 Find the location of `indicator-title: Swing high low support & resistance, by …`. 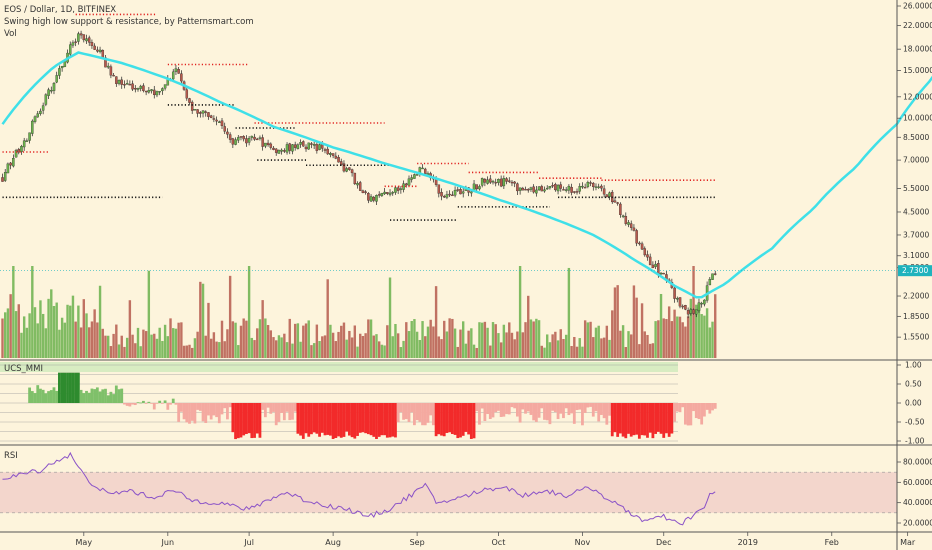

indicator-title: Swing high low support & resistance, by … is located at coordinates (129, 22).